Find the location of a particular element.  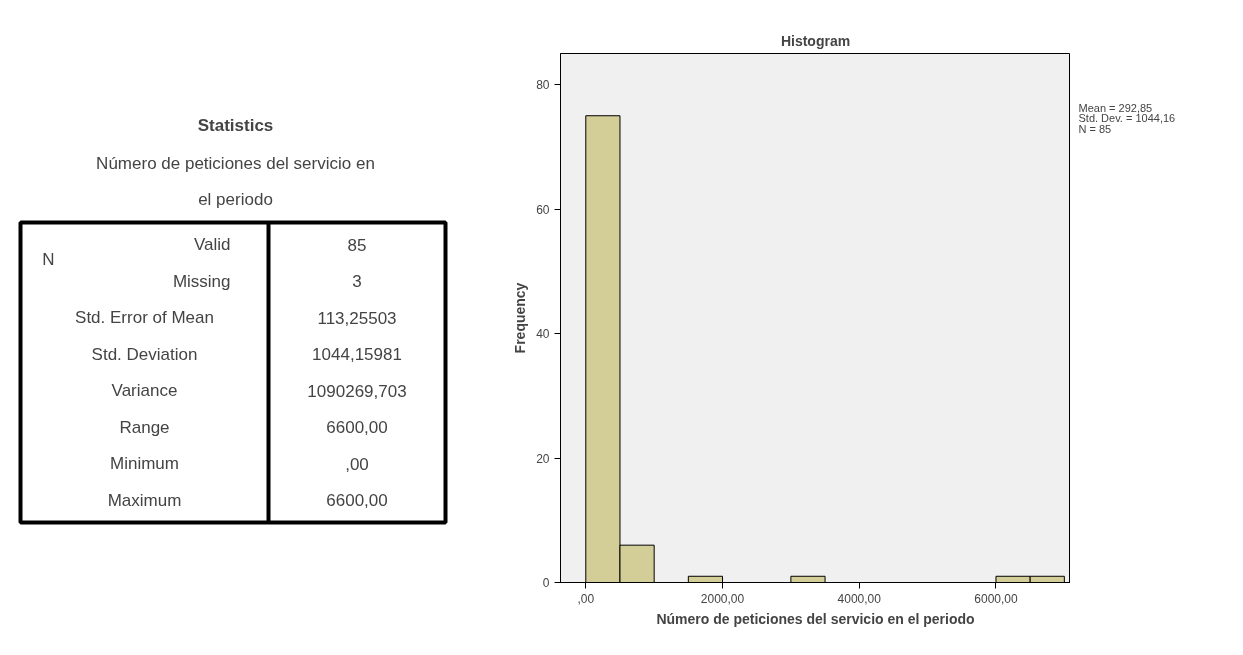

y-tick-label: 20 is located at coordinates (543, 458).